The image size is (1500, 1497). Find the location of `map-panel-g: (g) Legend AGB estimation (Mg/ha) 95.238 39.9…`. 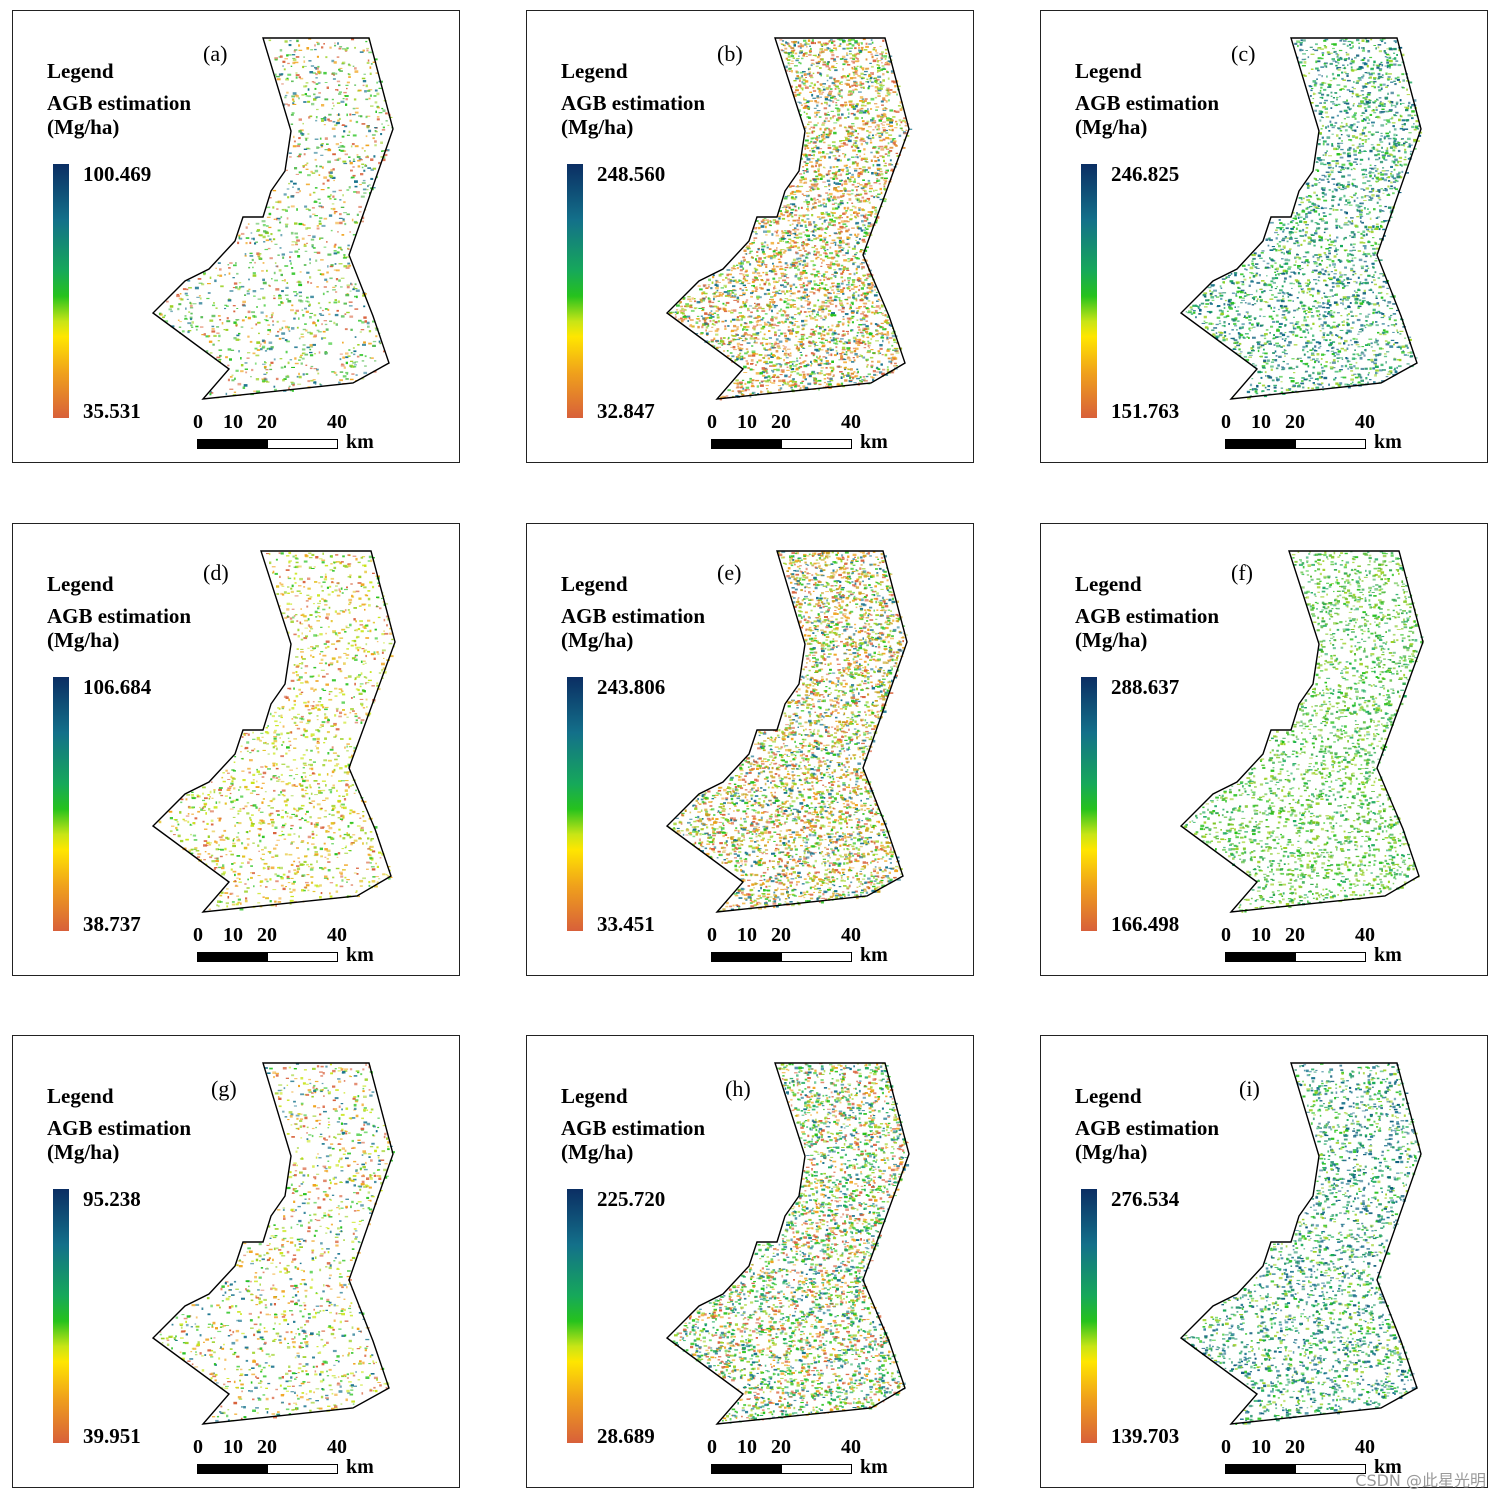

map-panel-g: (g) Legend AGB estimation (Mg/ha) 95.238 39.9… is located at coordinates (236, 1261).